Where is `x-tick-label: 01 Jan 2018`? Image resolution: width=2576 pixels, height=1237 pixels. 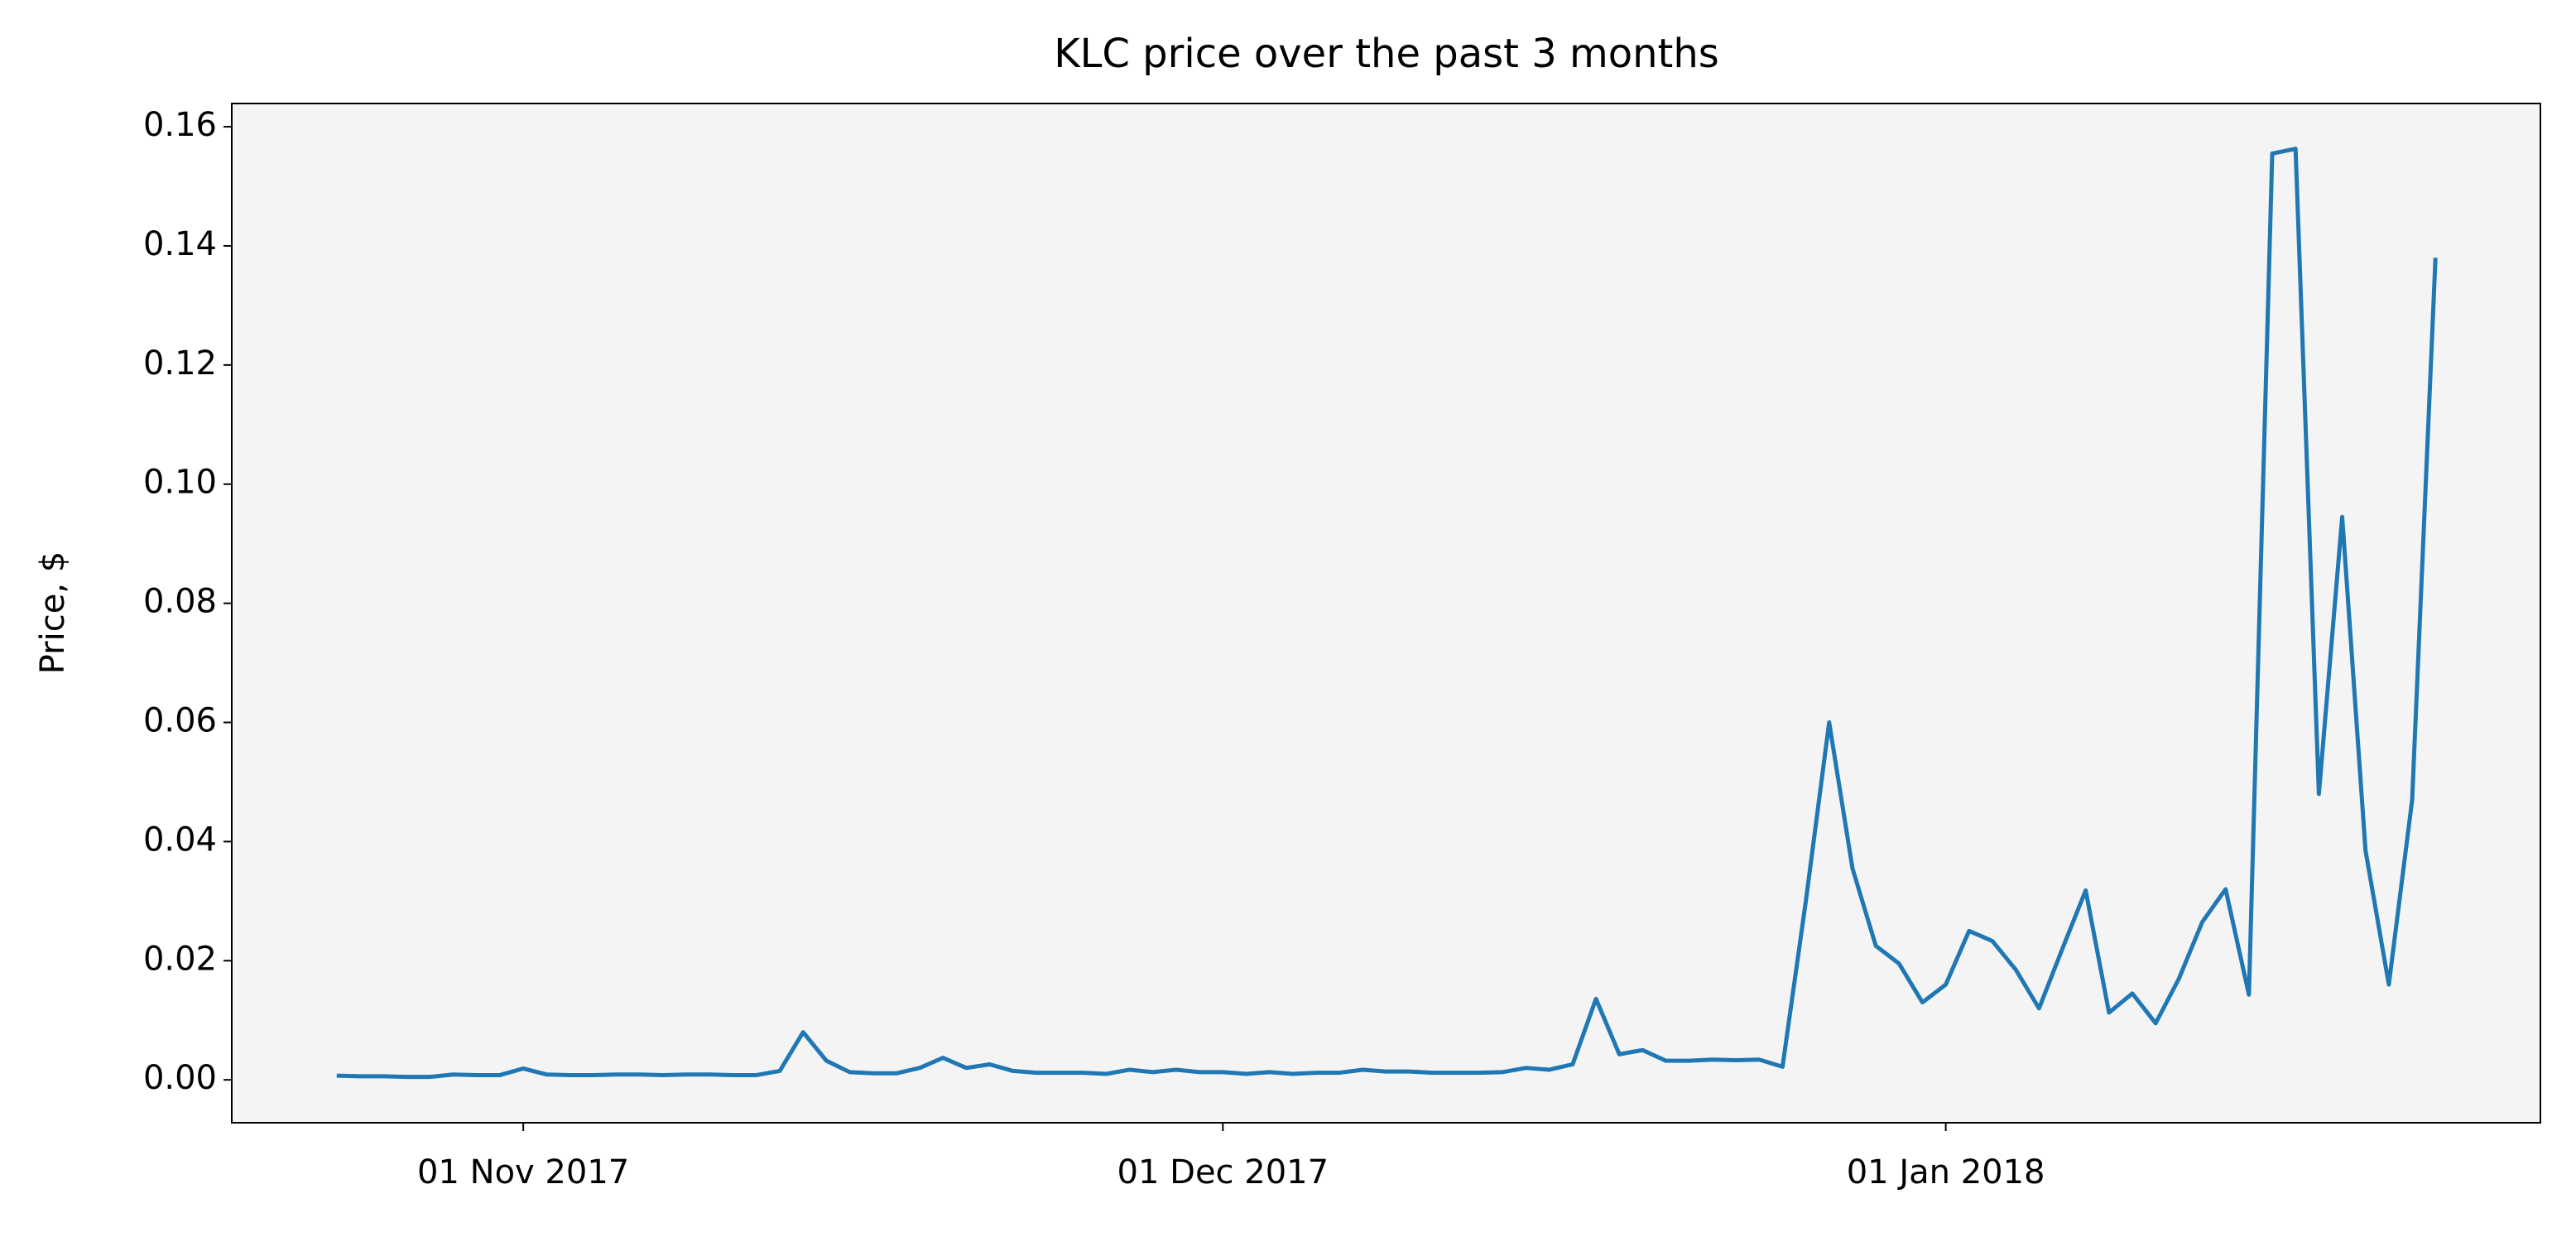
x-tick-label: 01 Jan 2018 is located at coordinates (1946, 1172).